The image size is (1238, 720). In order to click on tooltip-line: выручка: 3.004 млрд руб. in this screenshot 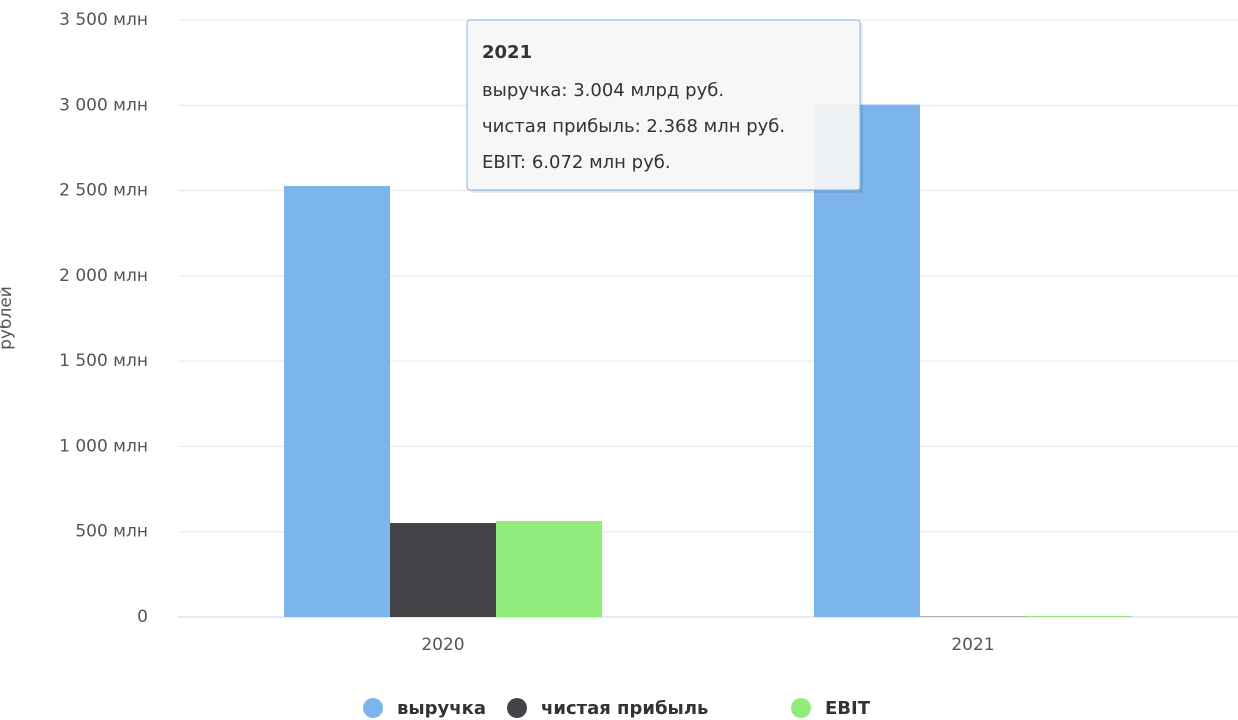, I will do `click(603, 90)`.